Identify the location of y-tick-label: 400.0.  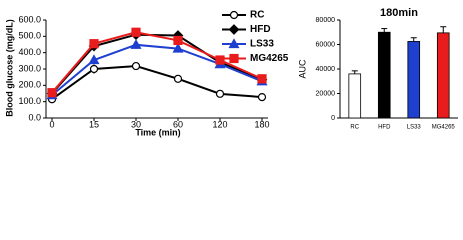
(29, 52).